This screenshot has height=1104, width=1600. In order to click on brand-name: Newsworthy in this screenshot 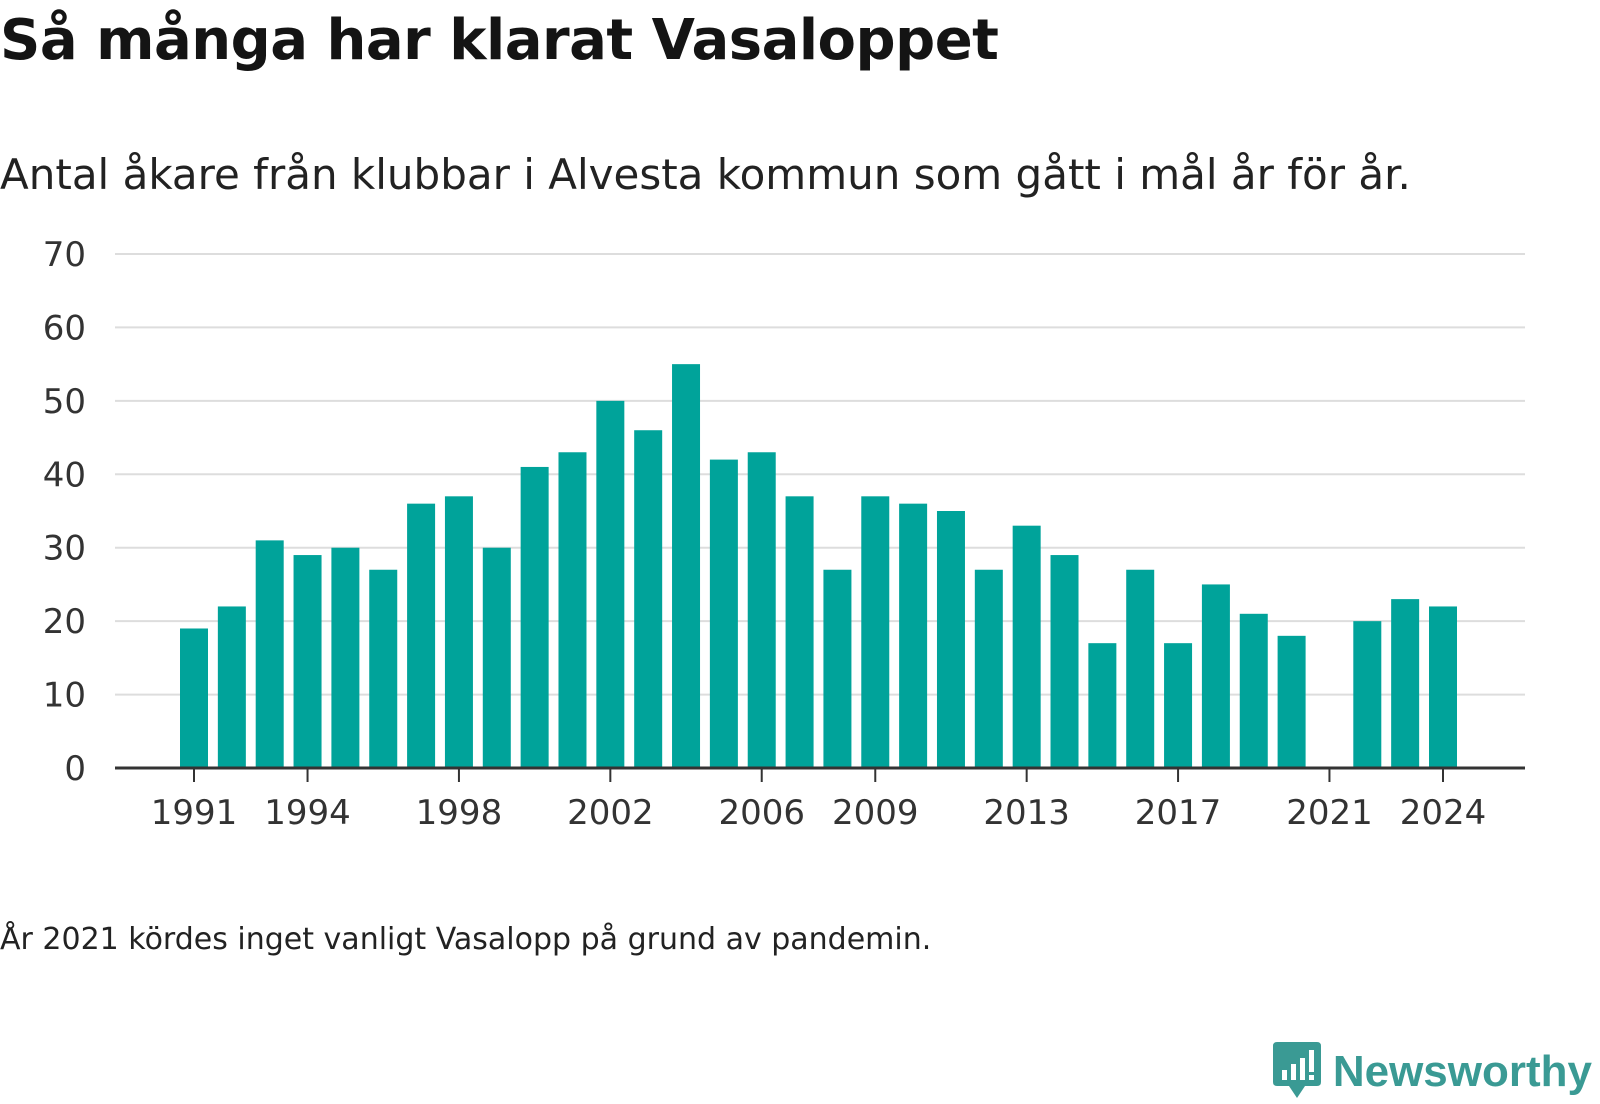, I will do `click(1462, 1071)`.